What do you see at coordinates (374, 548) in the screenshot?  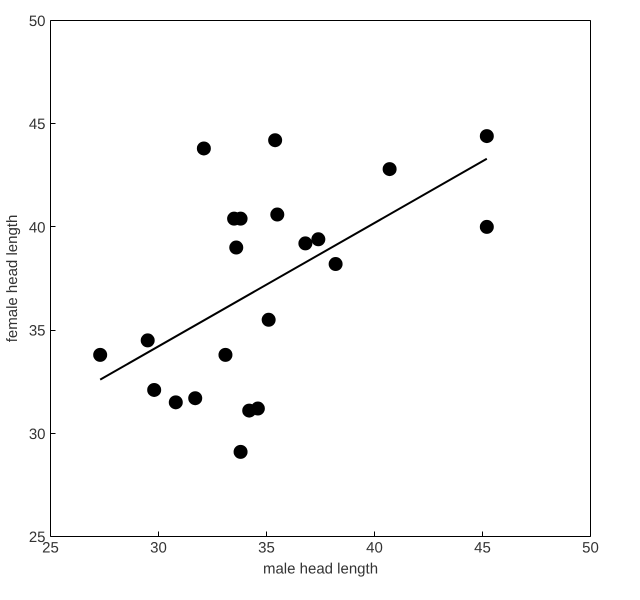 I see `x-tick-label: 40` at bounding box center [374, 548].